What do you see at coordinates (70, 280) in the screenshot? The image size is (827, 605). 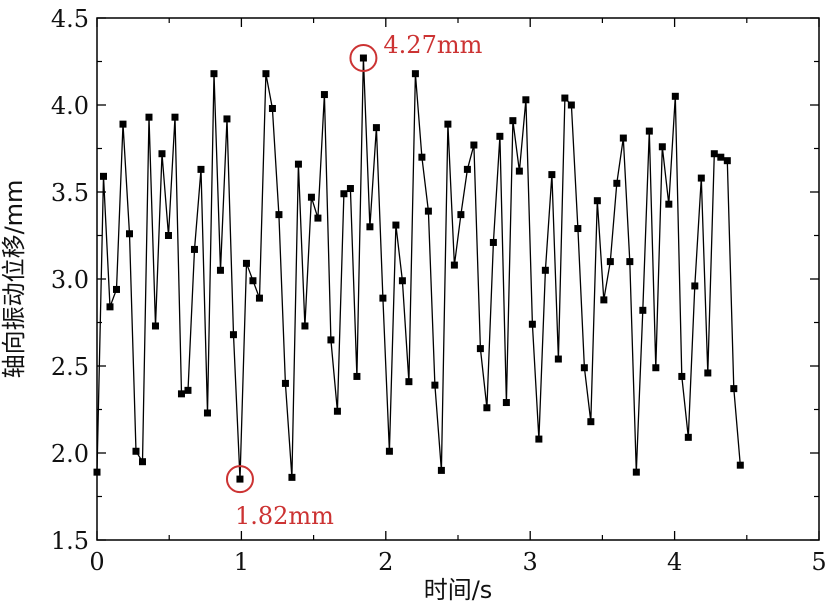 I see `y-tick-label: 3.0` at bounding box center [70, 280].